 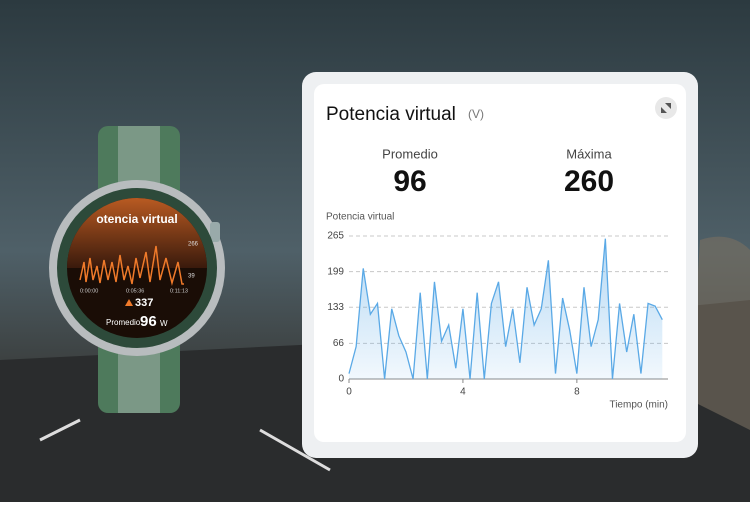 I want to click on y-tick-label: 133, so click(x=335, y=307).